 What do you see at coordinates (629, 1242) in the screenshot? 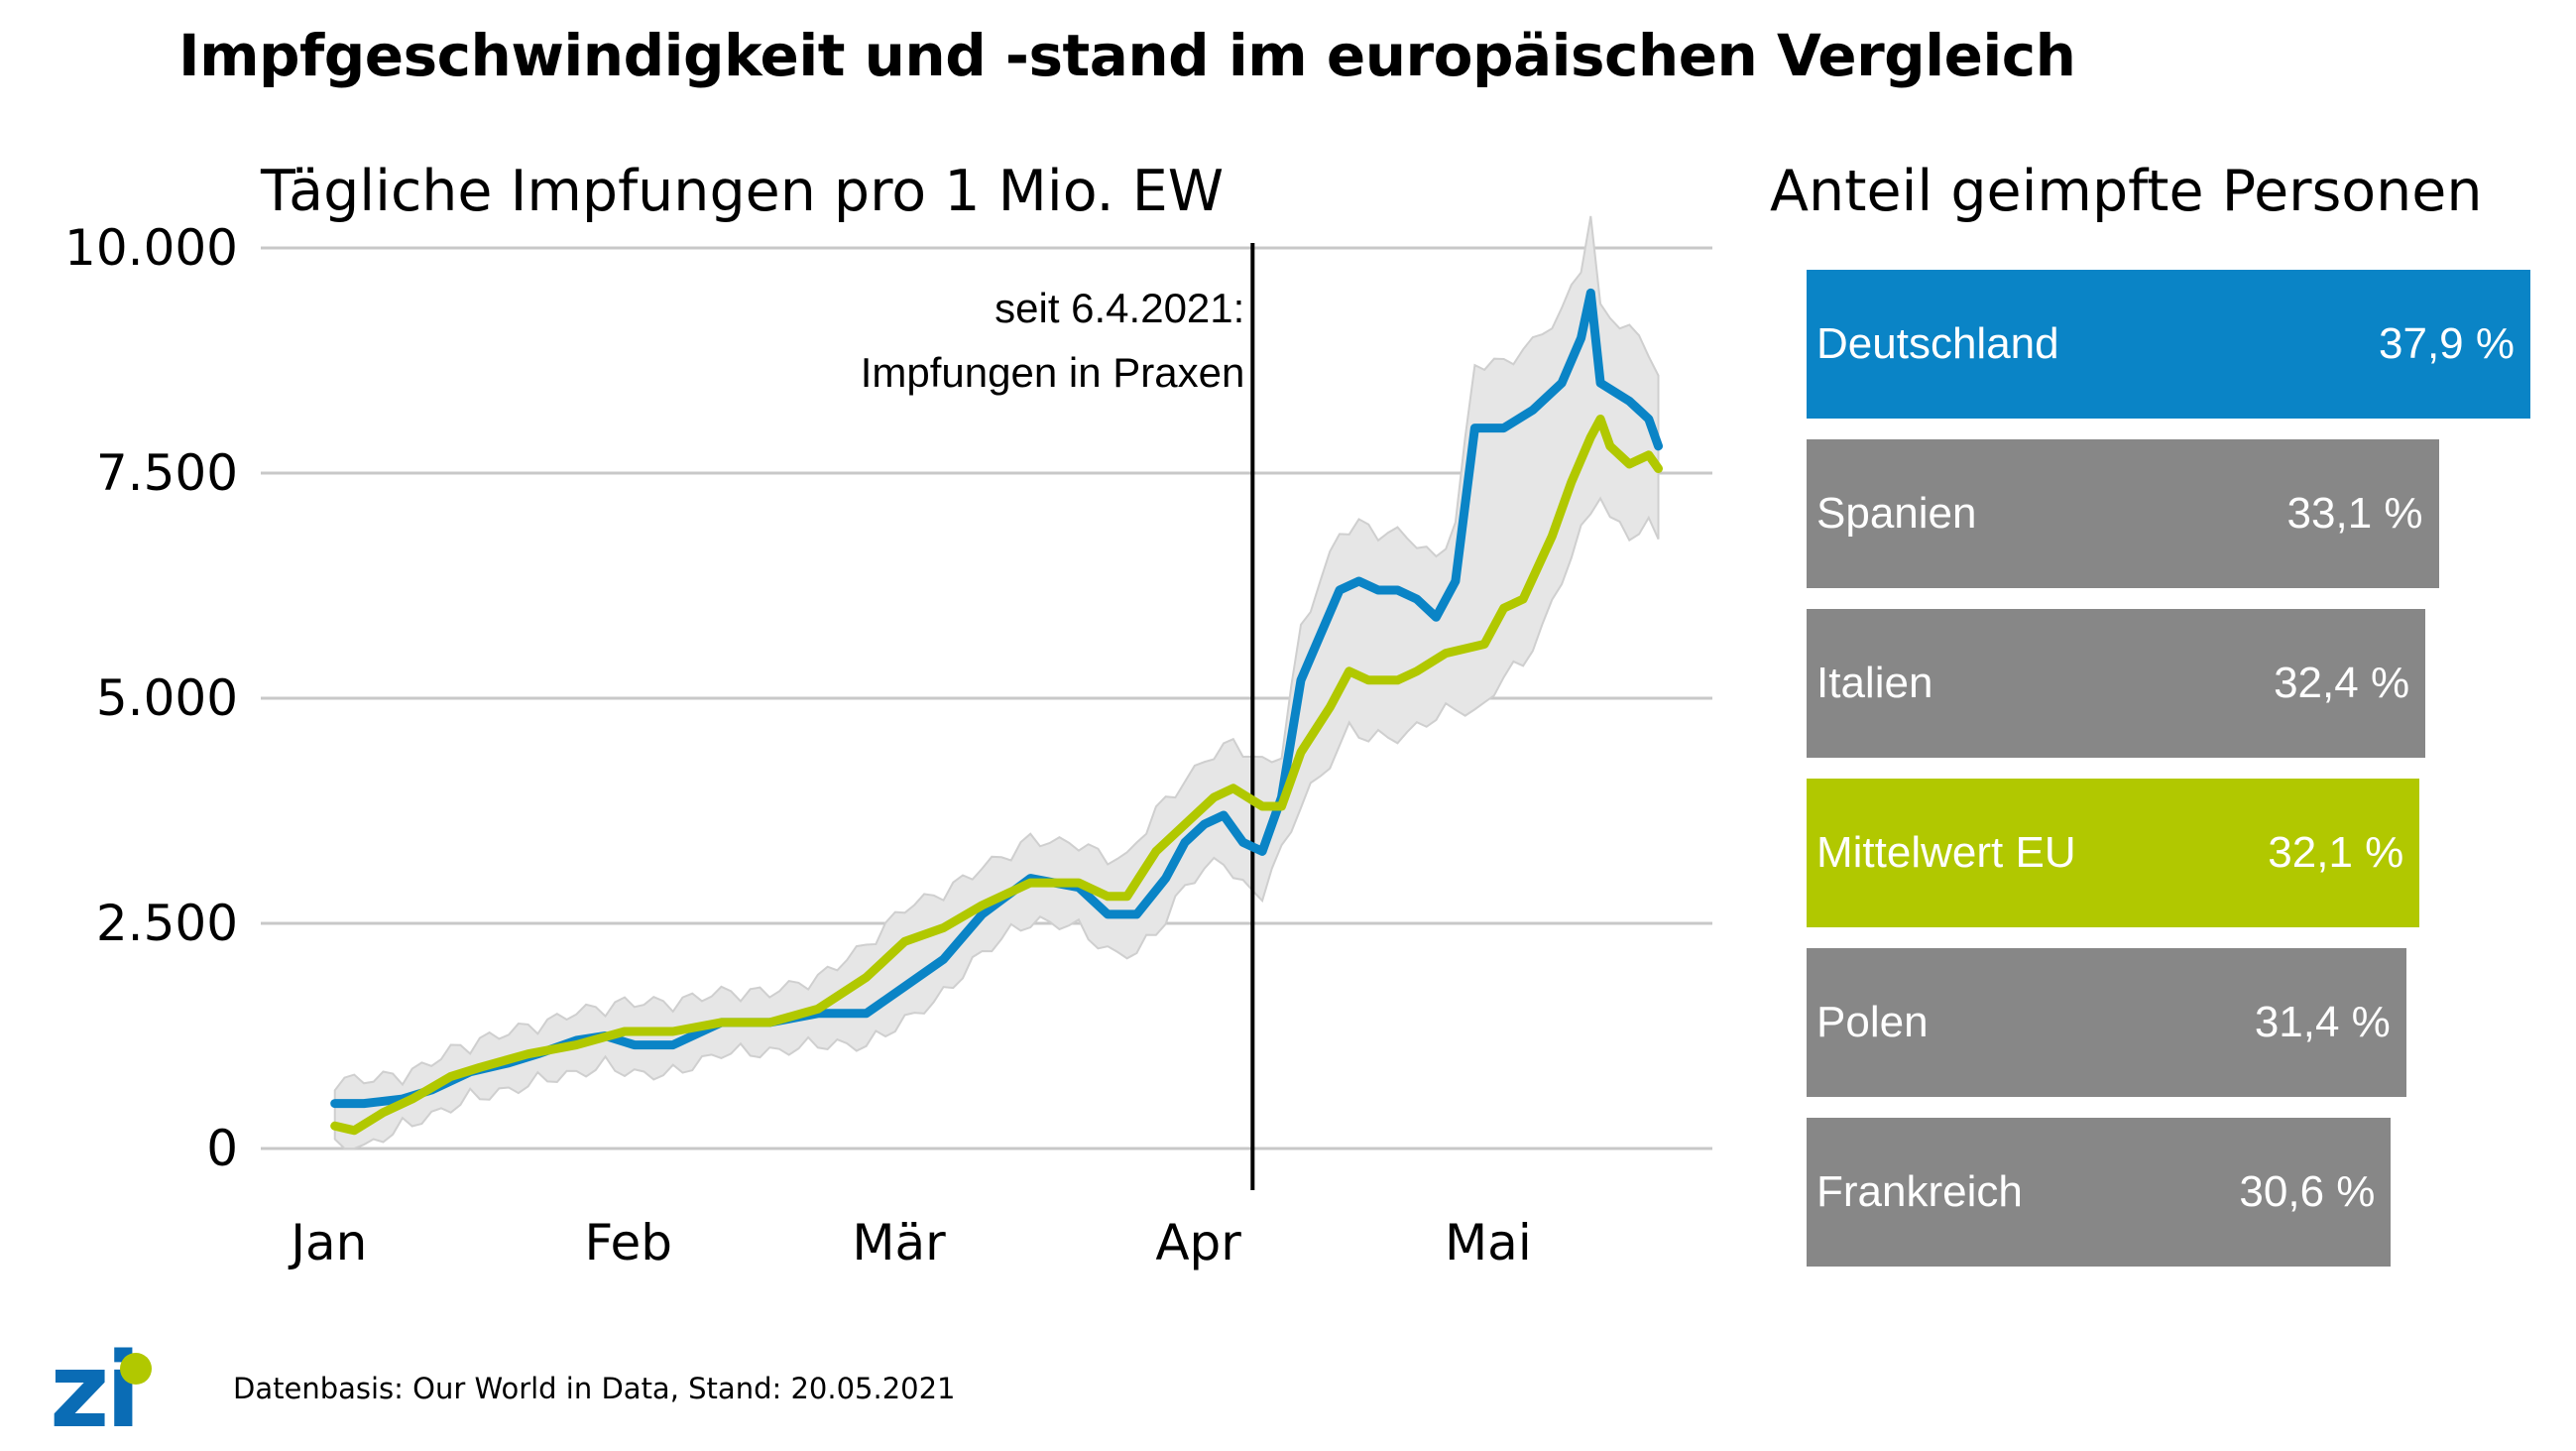
I see `x-tick-label: Feb` at bounding box center [629, 1242].